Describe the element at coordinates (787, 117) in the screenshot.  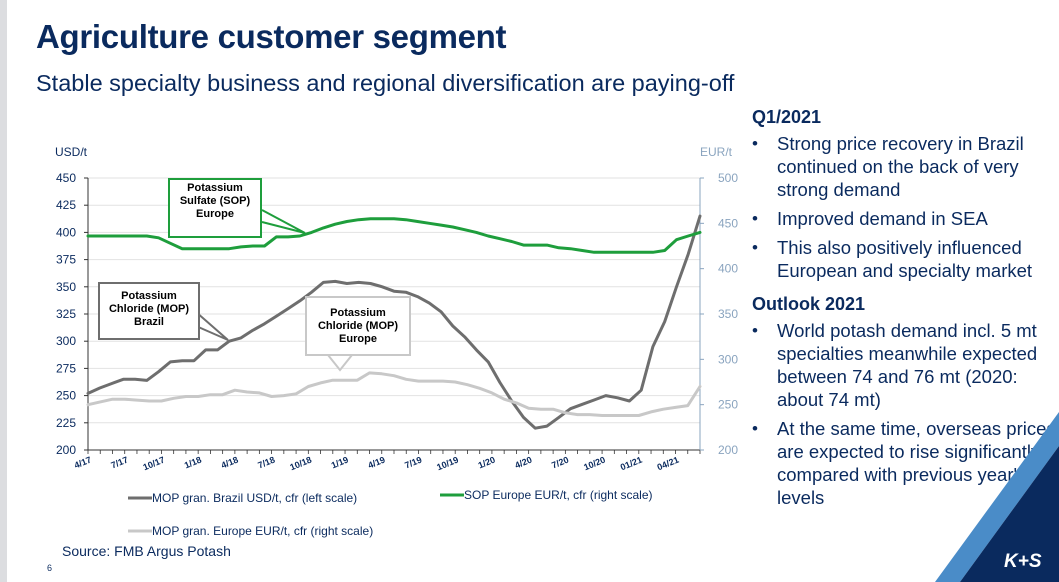
I see `q1-heading: Q1/2021` at that location.